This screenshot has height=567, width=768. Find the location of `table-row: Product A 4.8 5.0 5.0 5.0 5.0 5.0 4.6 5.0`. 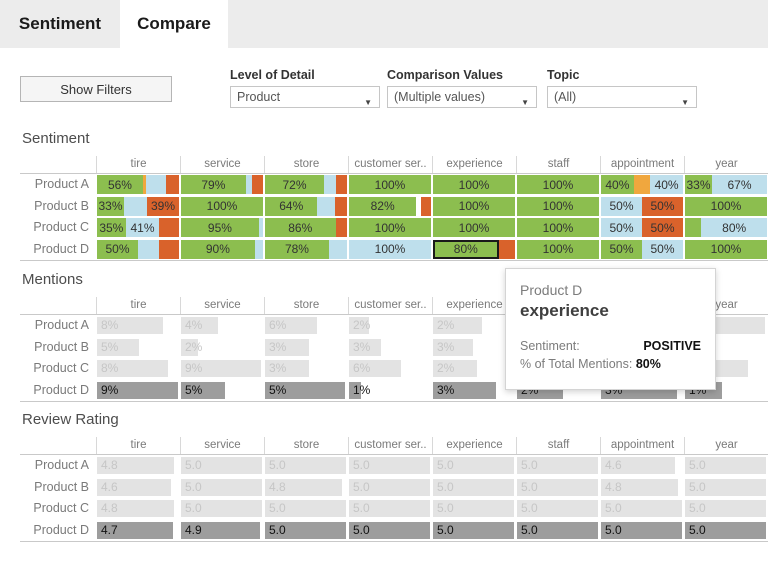

table-row: Product A 4.8 5.0 5.0 5.0 5.0 5.0 4.6 5.0 is located at coordinates (394, 466).